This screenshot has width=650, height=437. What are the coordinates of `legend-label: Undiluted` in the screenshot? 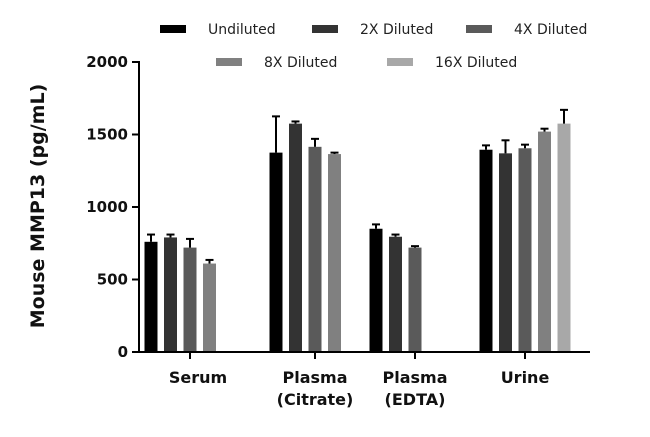 It's located at (242, 30).